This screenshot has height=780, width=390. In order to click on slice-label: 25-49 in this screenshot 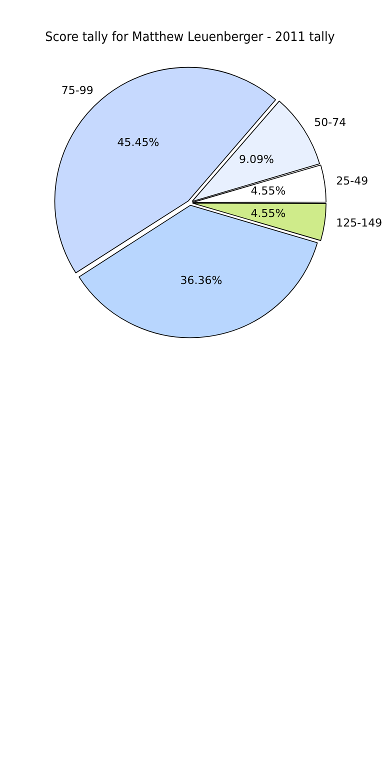, I will do `click(352, 181)`.